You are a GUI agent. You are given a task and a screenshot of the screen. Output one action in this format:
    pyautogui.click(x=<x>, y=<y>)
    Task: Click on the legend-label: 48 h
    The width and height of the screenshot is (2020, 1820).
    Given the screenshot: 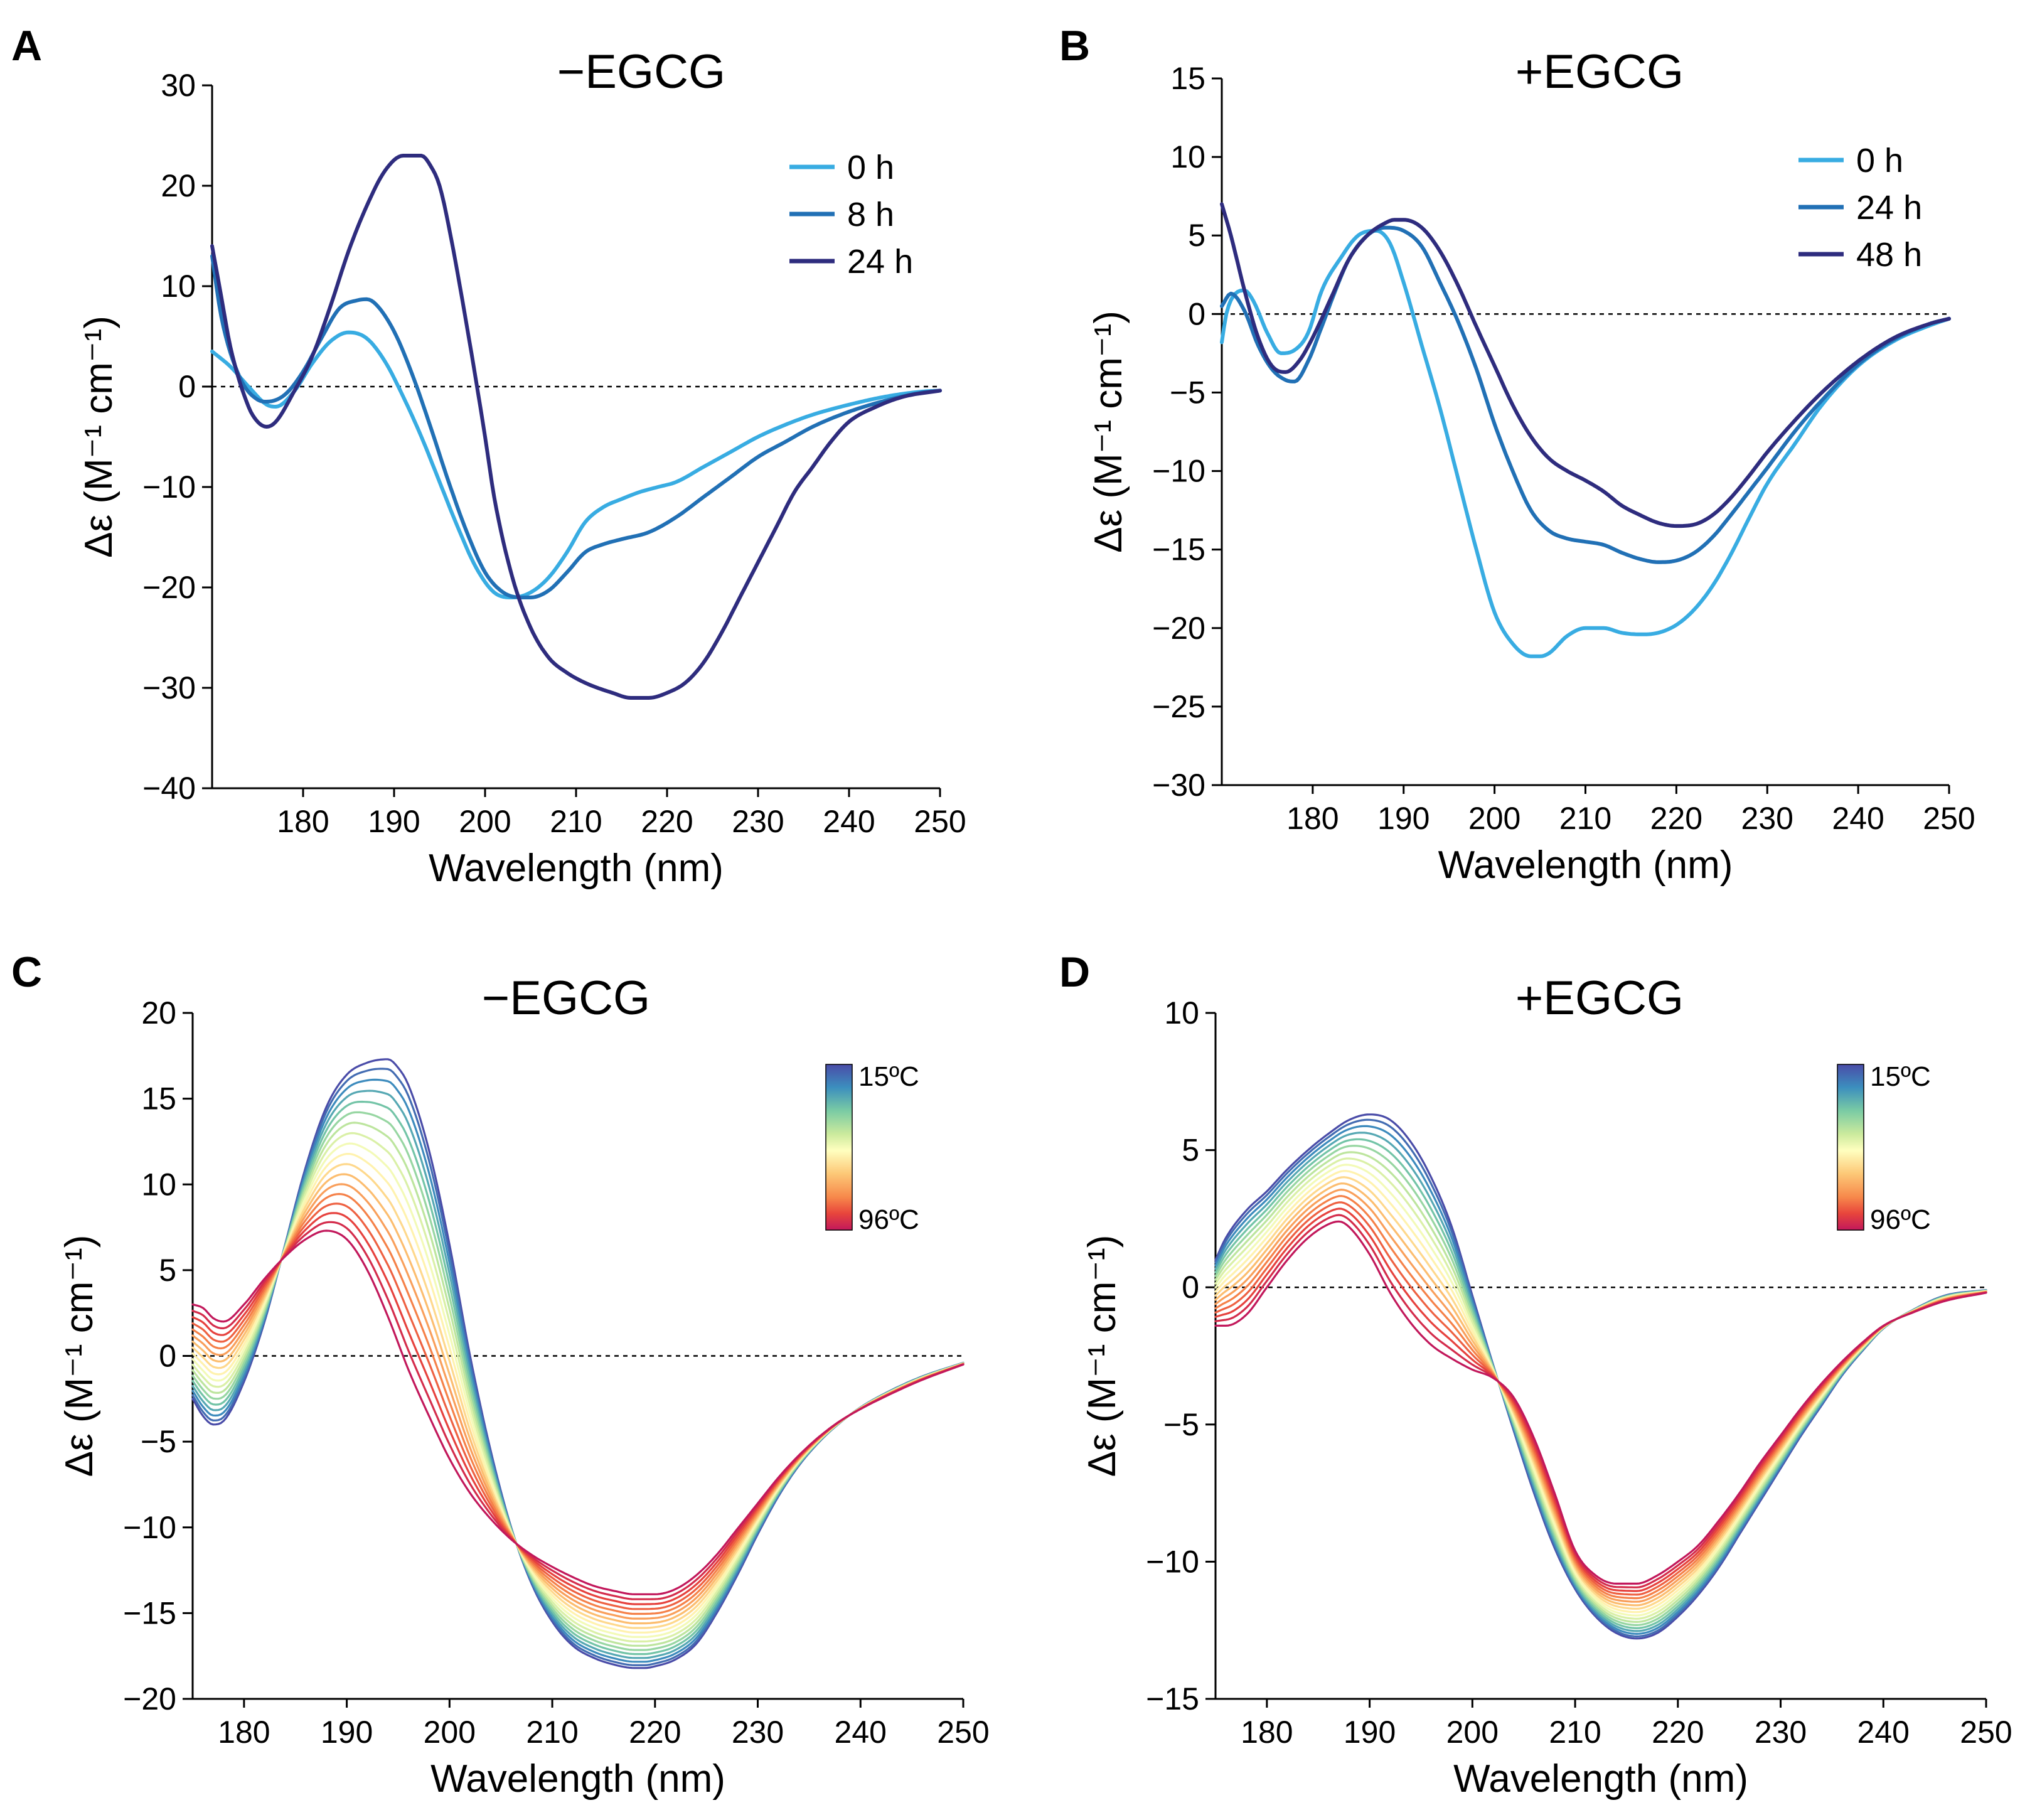 What is the action you would take?
    pyautogui.click(x=1889, y=255)
    